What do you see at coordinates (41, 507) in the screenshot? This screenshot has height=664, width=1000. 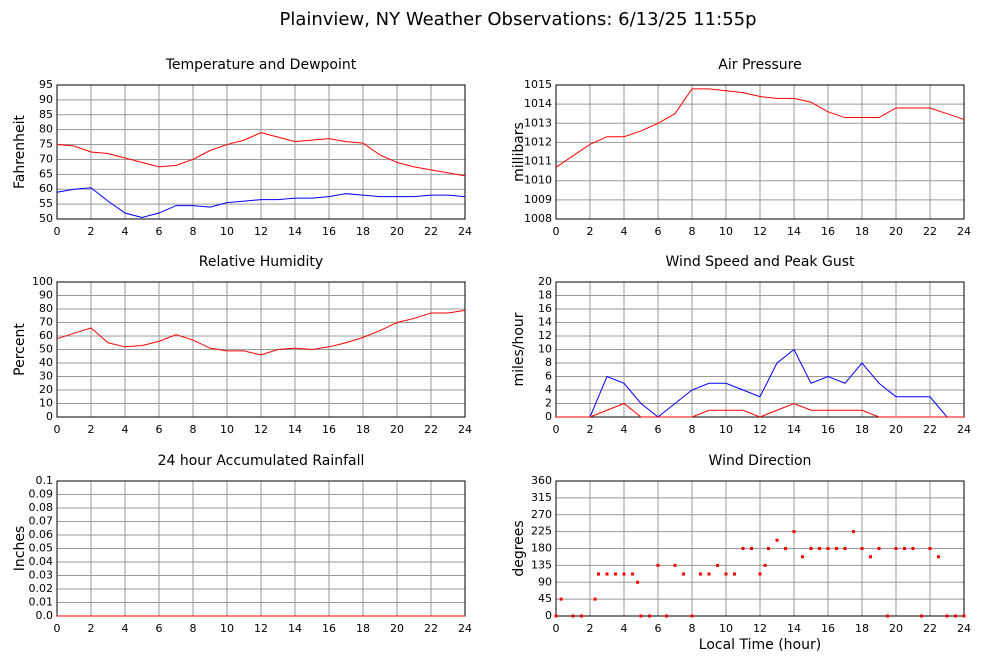 I see `y-tick-label: 0.08` at bounding box center [41, 507].